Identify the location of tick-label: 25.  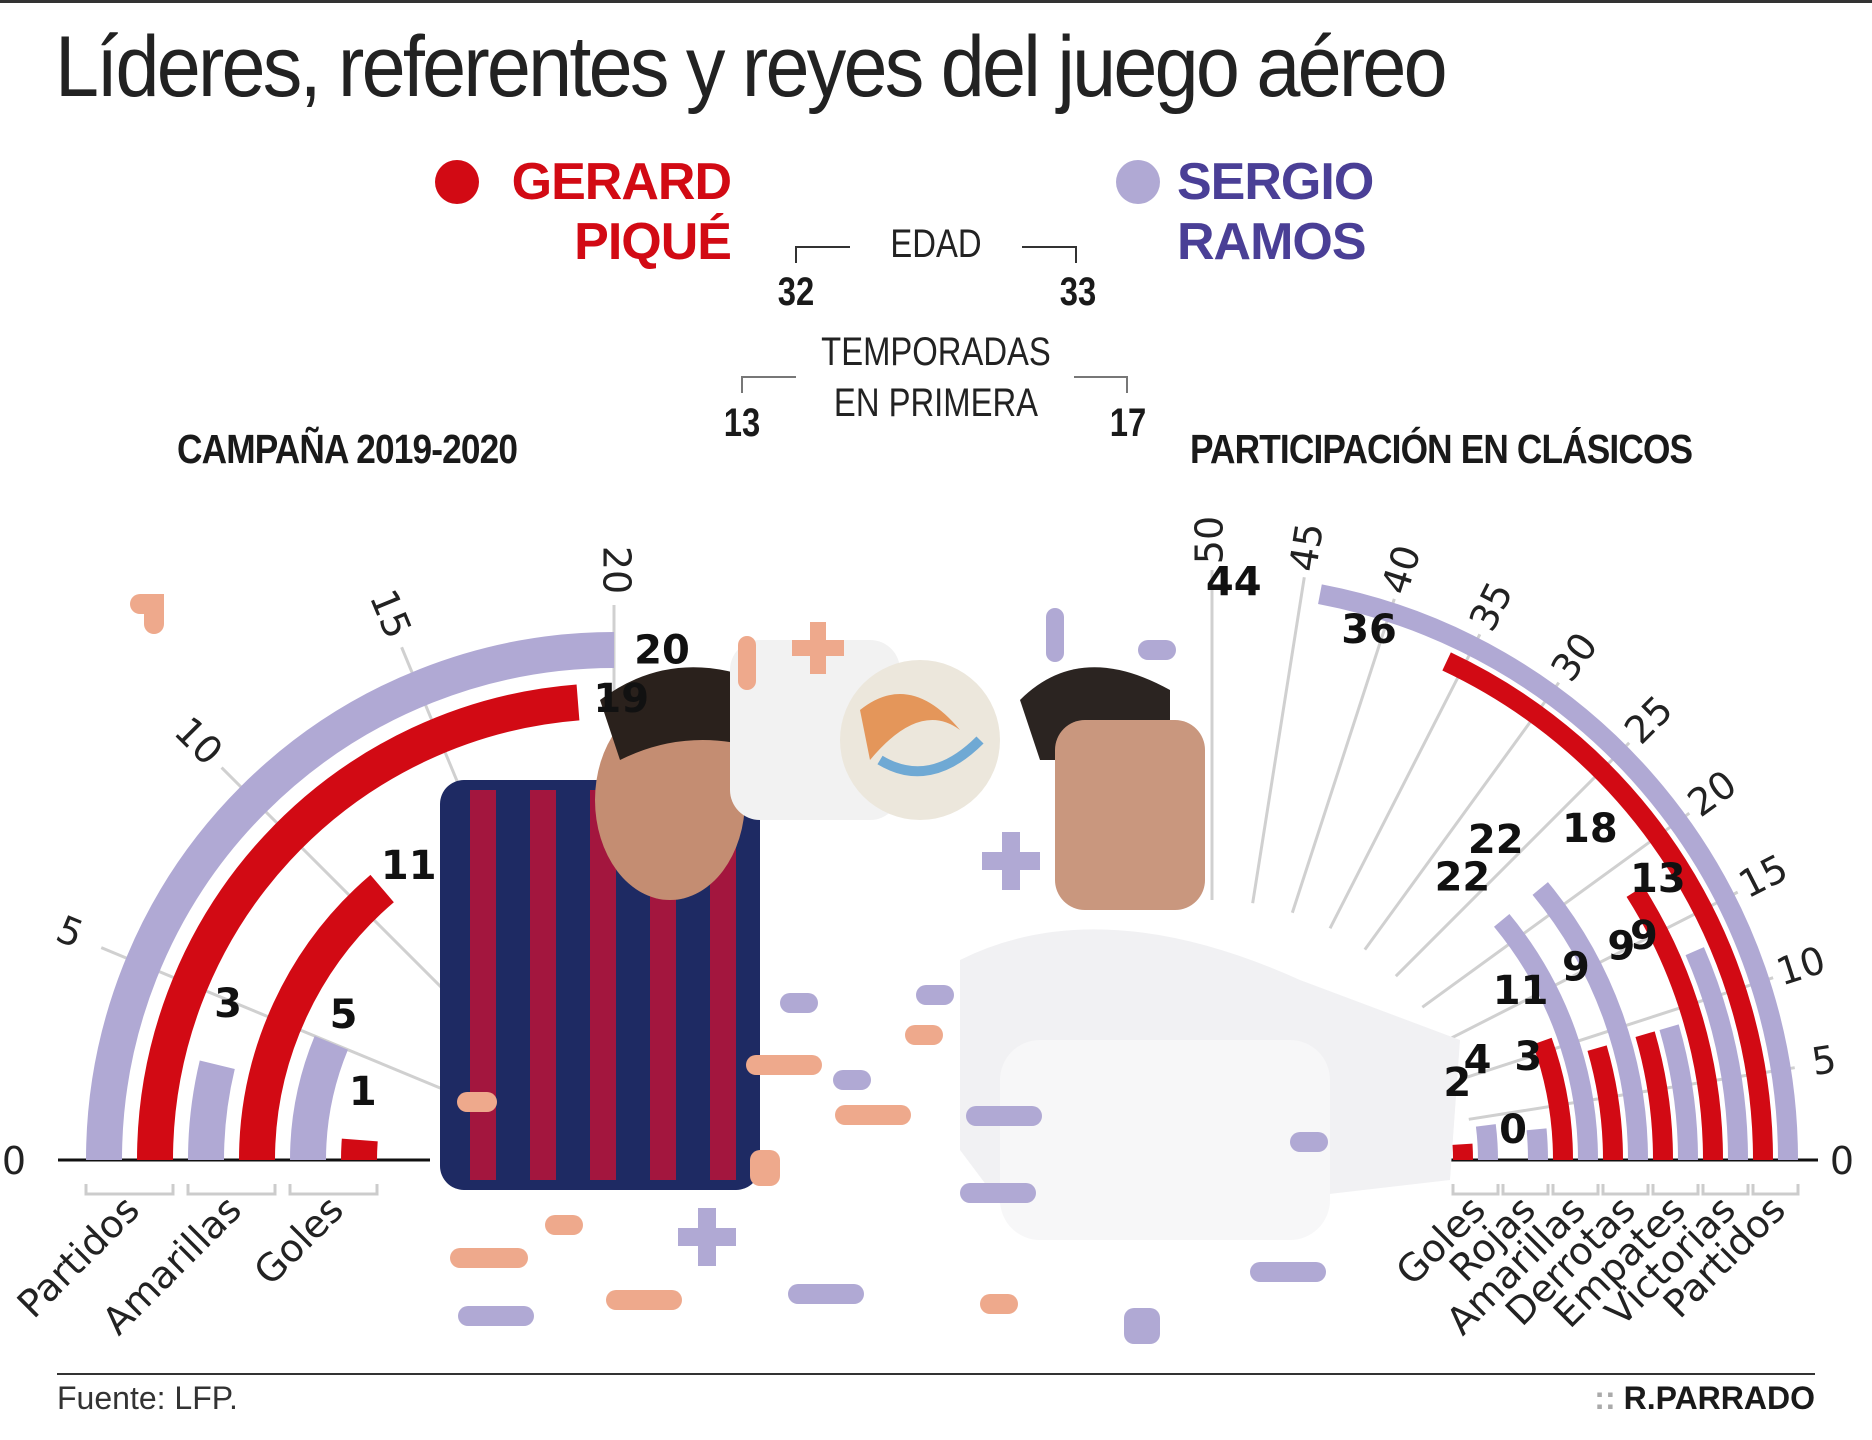
(1648, 719).